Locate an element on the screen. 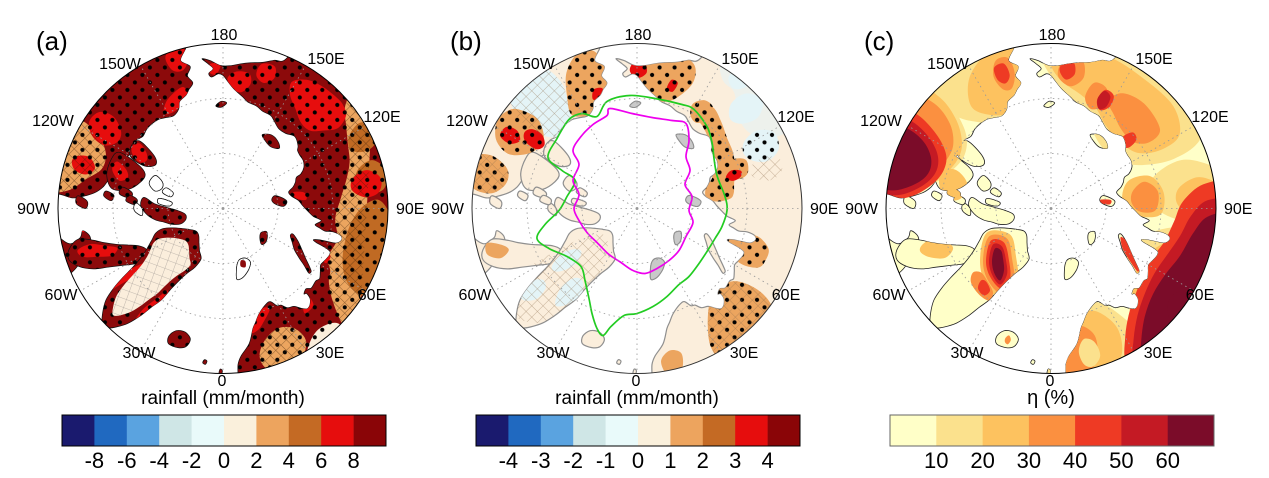  svg-text: (b) is located at coordinates (466, 41).